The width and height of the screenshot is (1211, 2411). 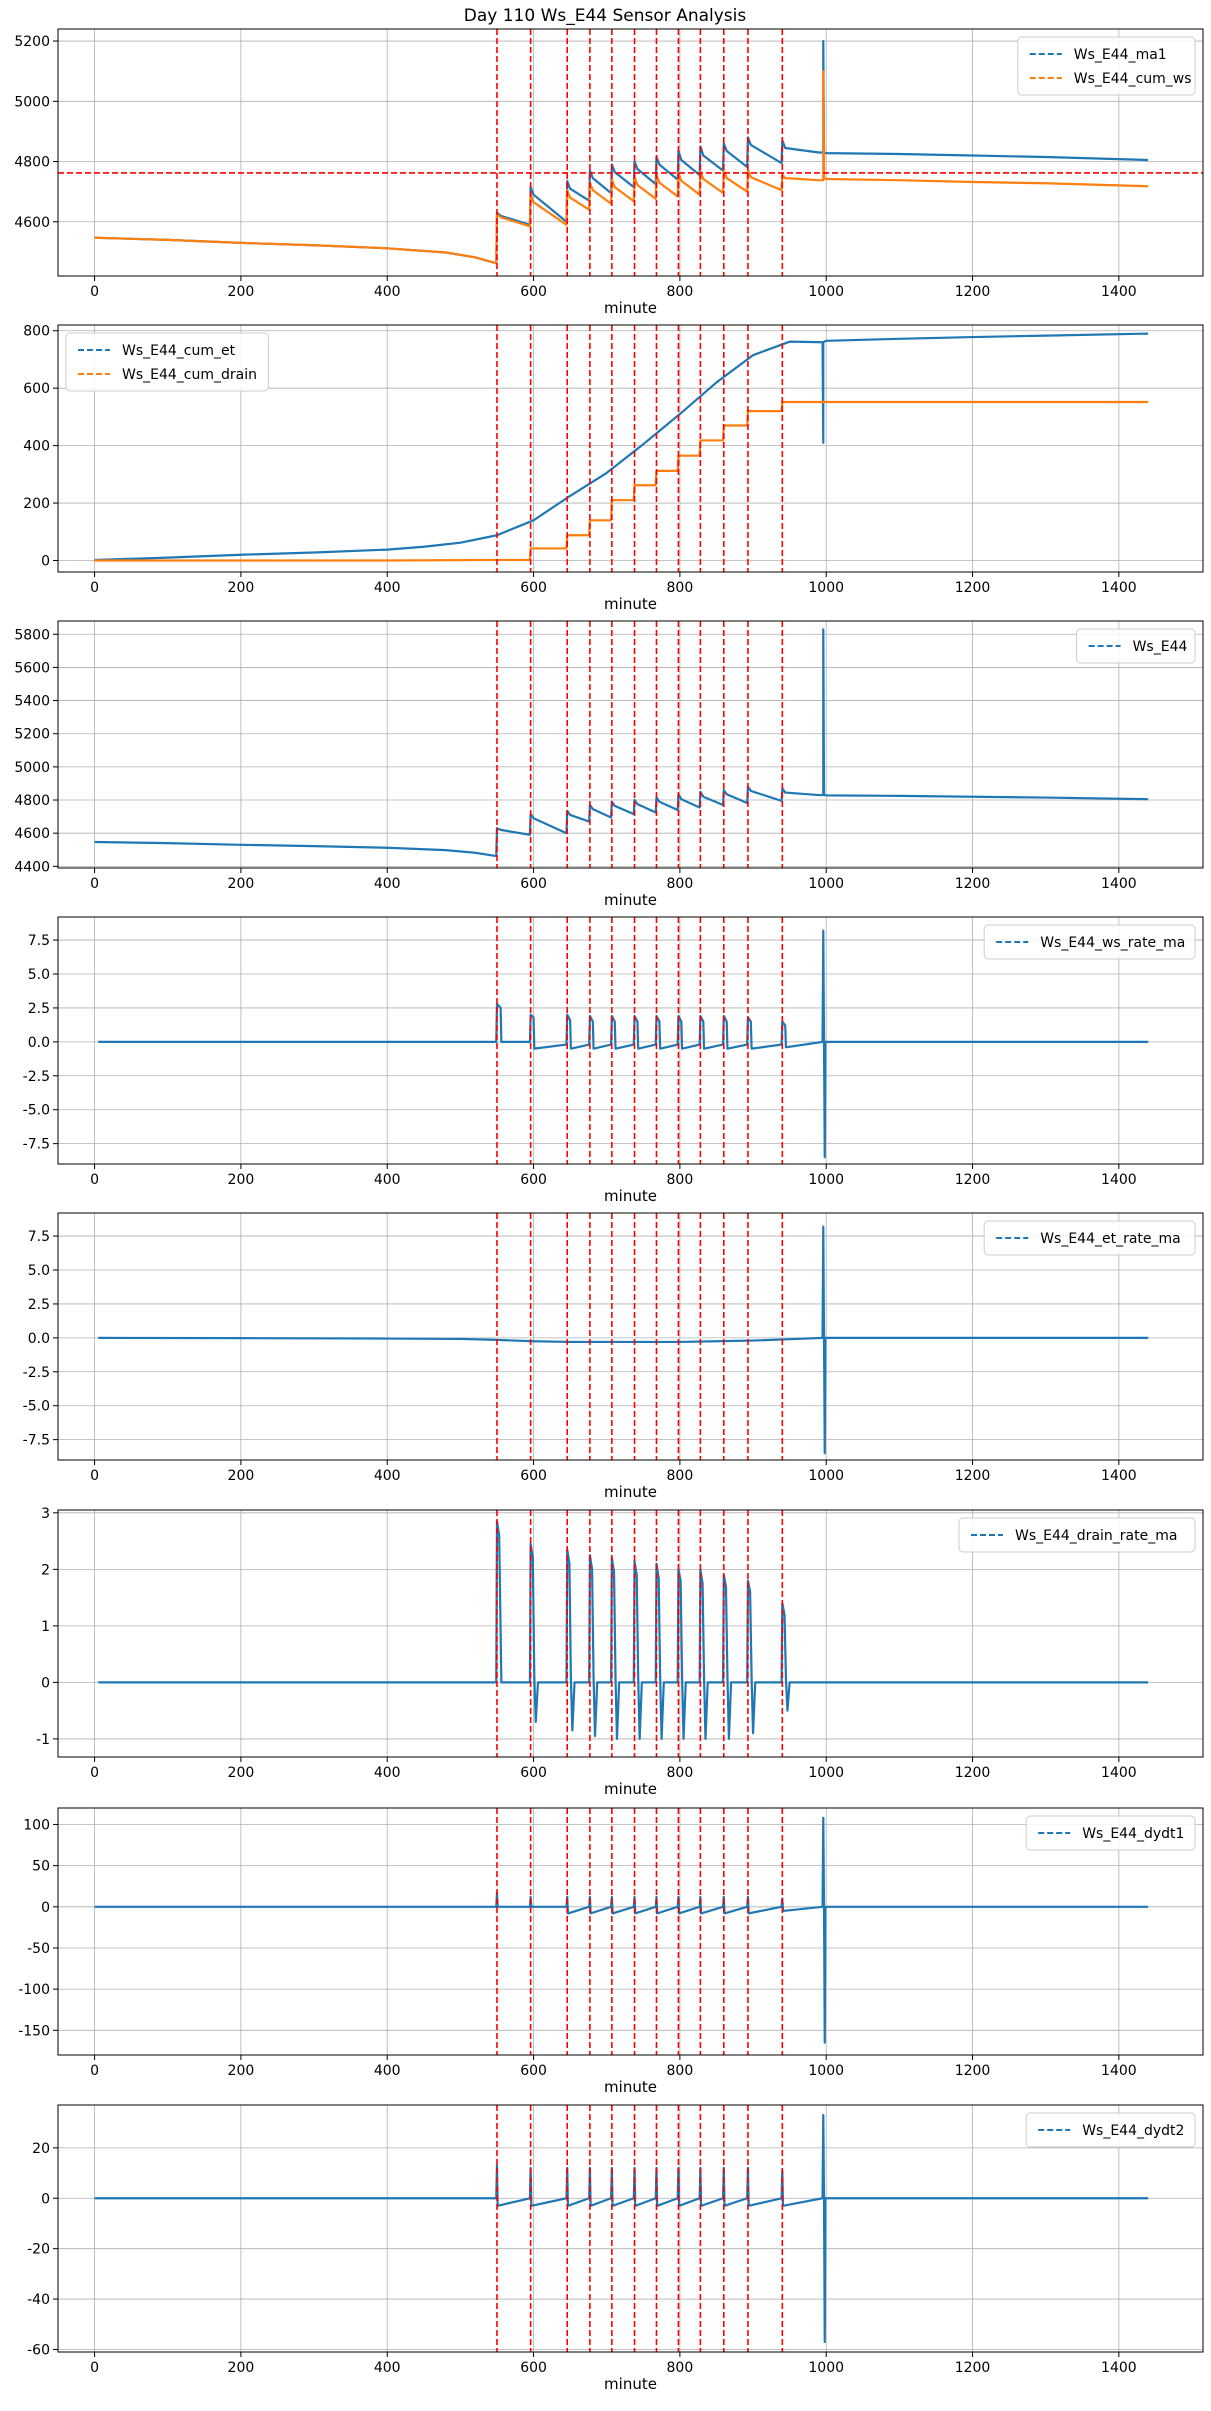 What do you see at coordinates (36, 504) in the screenshot?
I see `y-tick-label: 200` at bounding box center [36, 504].